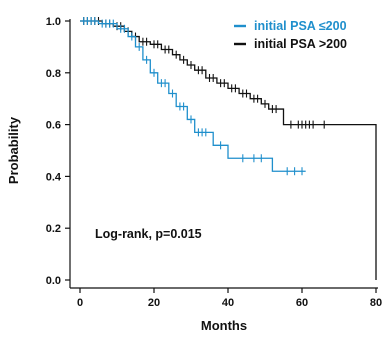 This screenshot has width=386, height=341. Describe the element at coordinates (80, 303) in the screenshot. I see `x-tick-label: 0` at that location.